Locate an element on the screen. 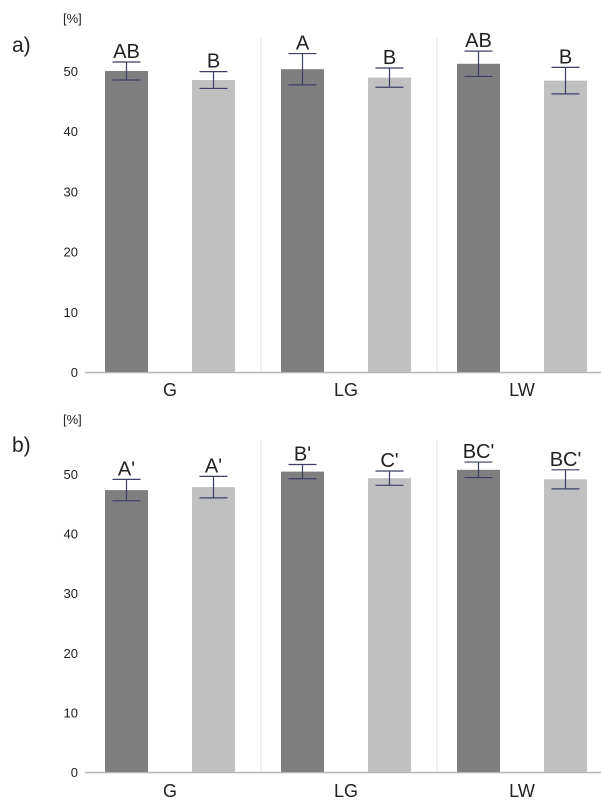 This screenshot has width=601, height=801. significance-label: B' is located at coordinates (302, 454).